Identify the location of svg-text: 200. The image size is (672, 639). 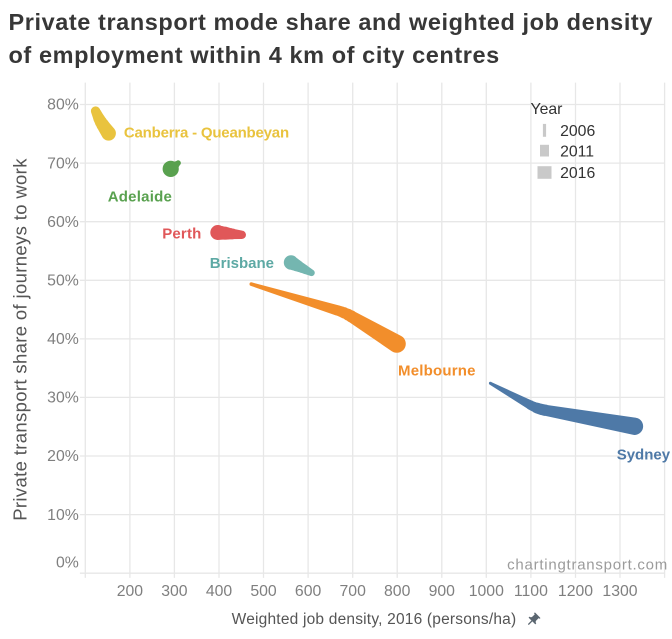
(130, 591).